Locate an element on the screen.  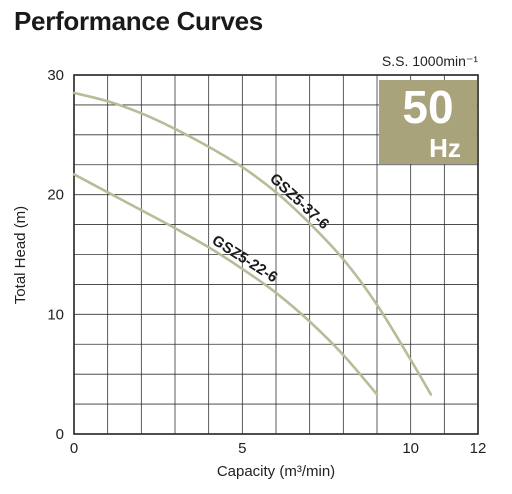
x-tick-label: 12 is located at coordinates (478, 448).